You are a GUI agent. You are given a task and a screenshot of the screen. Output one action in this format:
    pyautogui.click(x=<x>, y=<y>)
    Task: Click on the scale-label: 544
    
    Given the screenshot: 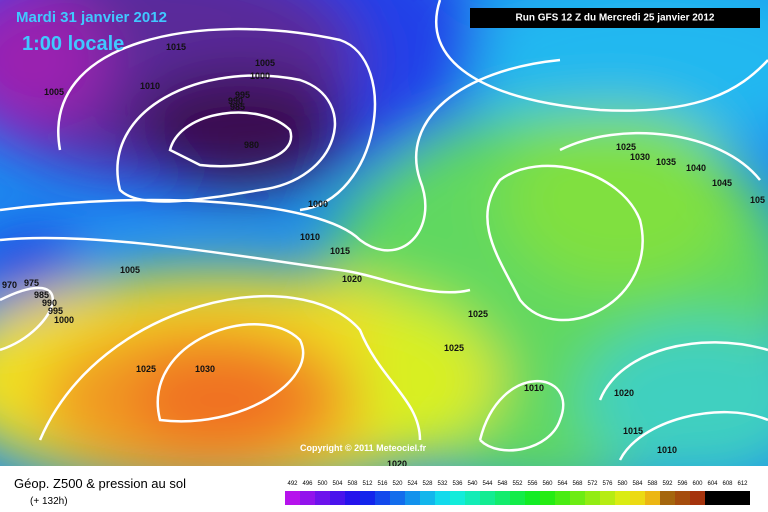 What is the action you would take?
    pyautogui.click(x=487, y=484)
    